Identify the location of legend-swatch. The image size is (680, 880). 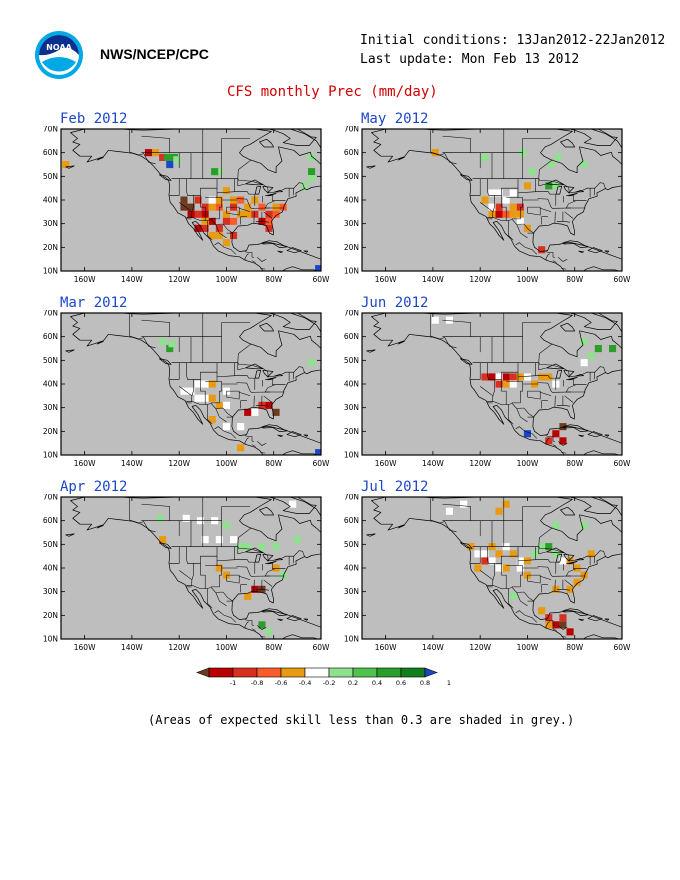
(245, 672).